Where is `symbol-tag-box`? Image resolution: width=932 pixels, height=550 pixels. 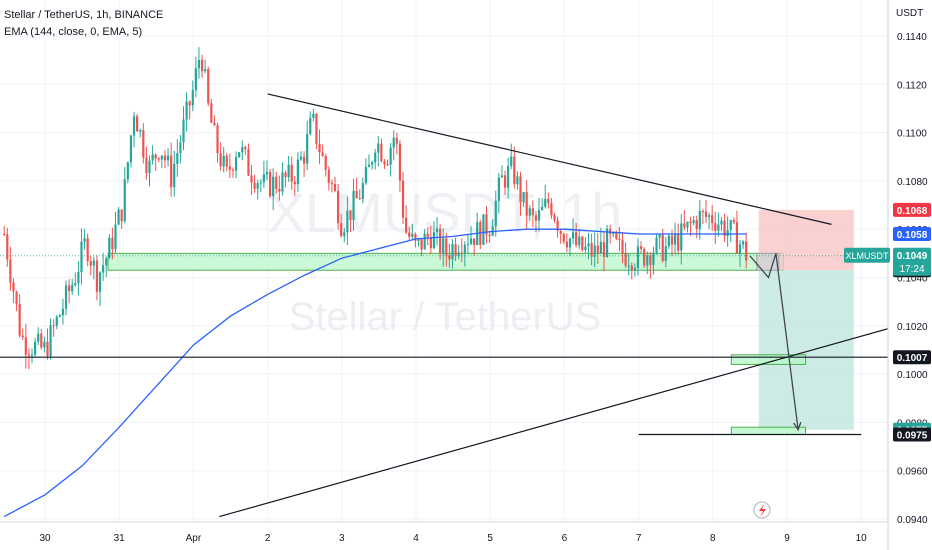
symbol-tag-box is located at coordinates (867, 255).